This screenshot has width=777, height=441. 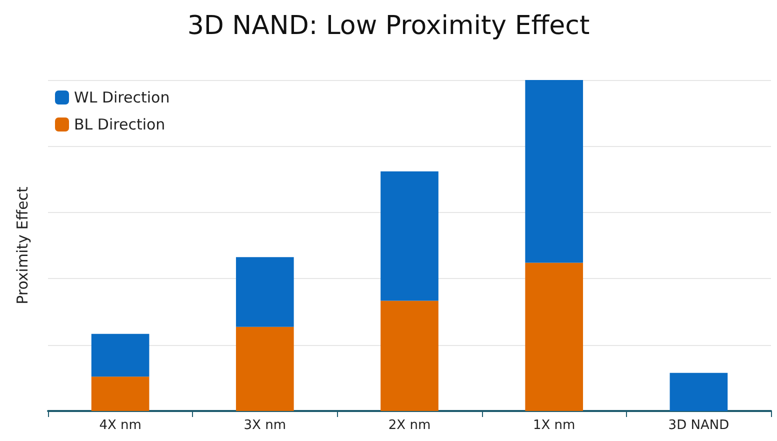 What do you see at coordinates (120, 425) in the screenshot?
I see `x-tick-label: 4X nm` at bounding box center [120, 425].